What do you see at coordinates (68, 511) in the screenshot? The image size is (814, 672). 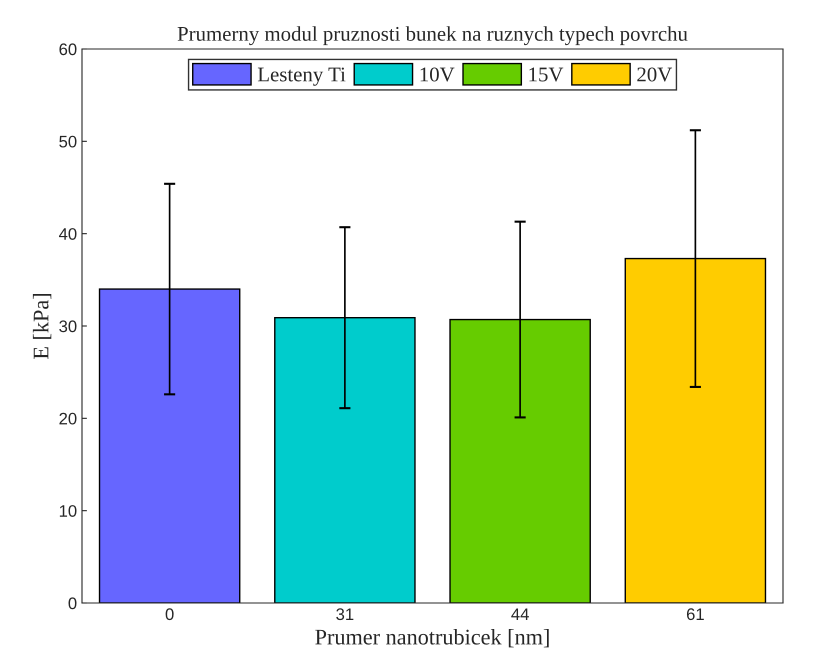 I see `y-tick-label: 10` at bounding box center [68, 511].